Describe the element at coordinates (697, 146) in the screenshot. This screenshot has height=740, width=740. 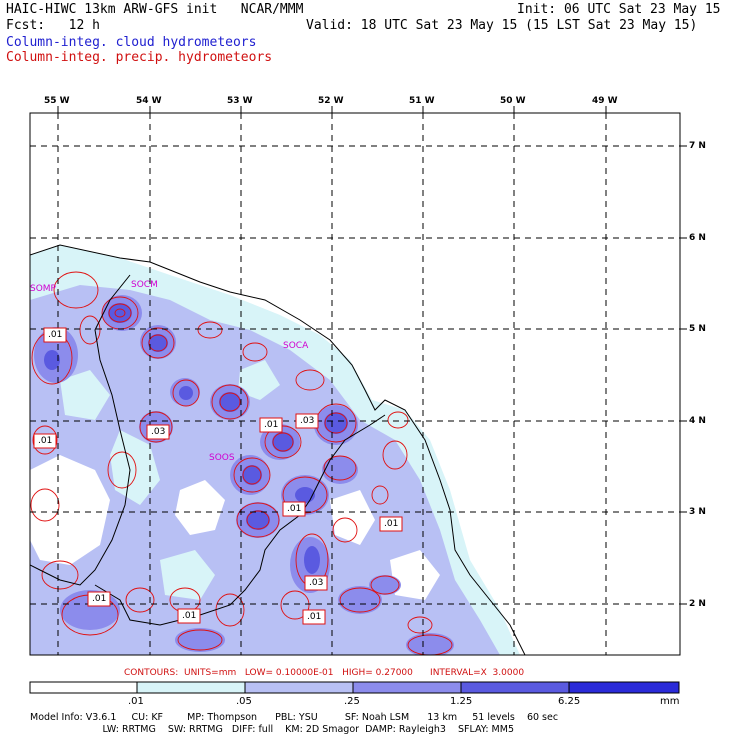
I see `lat-label: 7 N` at that location.